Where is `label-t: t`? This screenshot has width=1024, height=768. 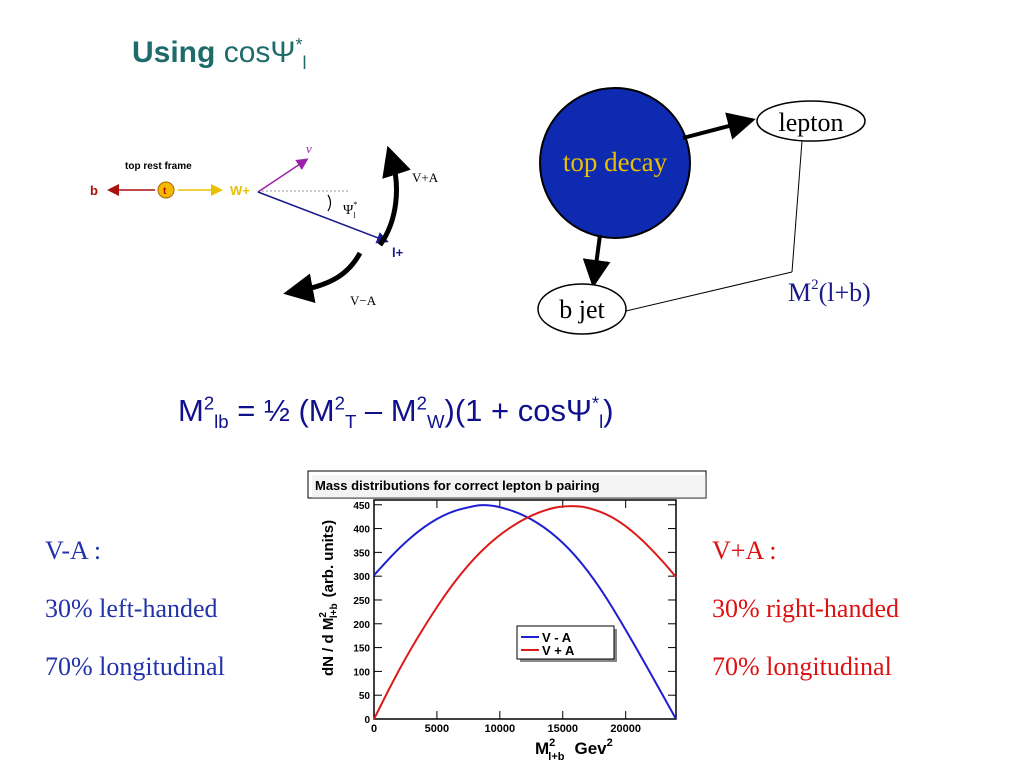
label-t: t is located at coordinates (165, 191).